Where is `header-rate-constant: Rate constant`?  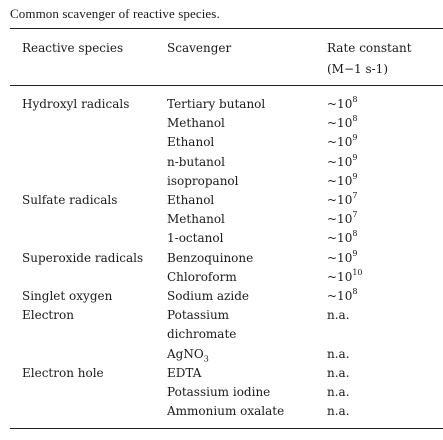 header-rate-constant: Rate constant is located at coordinates (369, 48).